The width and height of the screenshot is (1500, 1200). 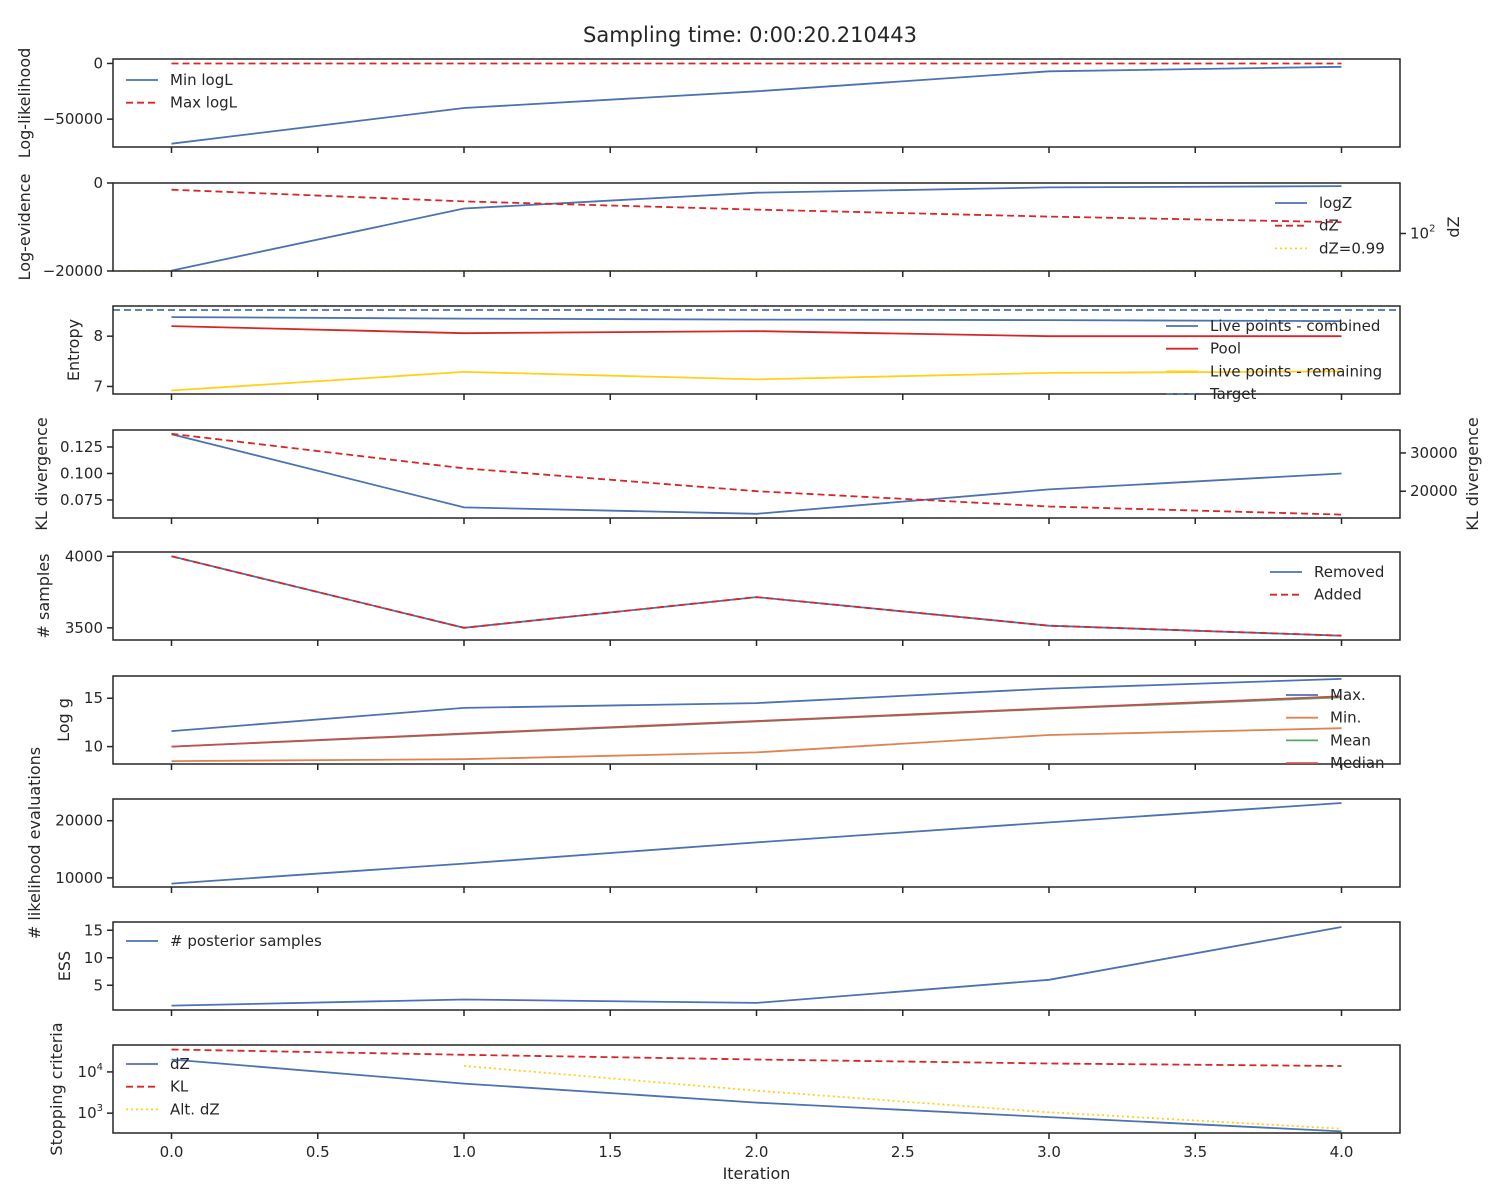 What do you see at coordinates (64, 966) in the screenshot?
I see `y-axis-label: ESS` at bounding box center [64, 966].